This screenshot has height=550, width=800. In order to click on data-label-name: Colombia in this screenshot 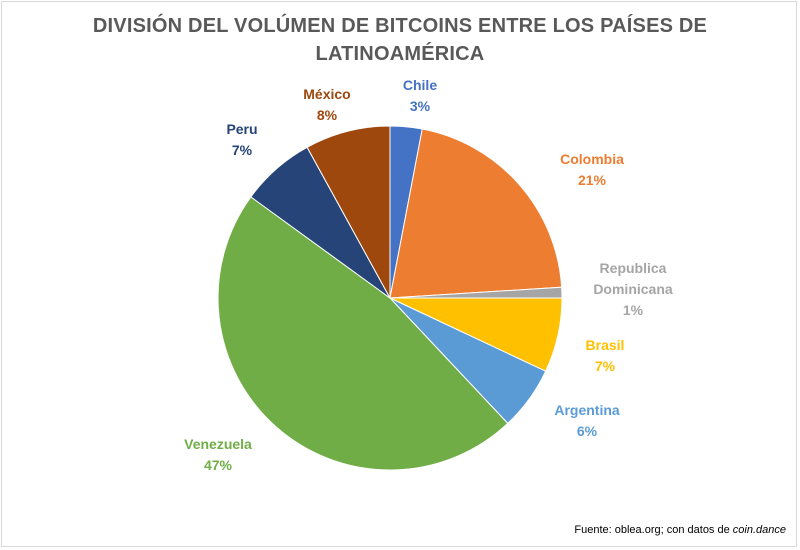, I will do `click(592, 159)`.